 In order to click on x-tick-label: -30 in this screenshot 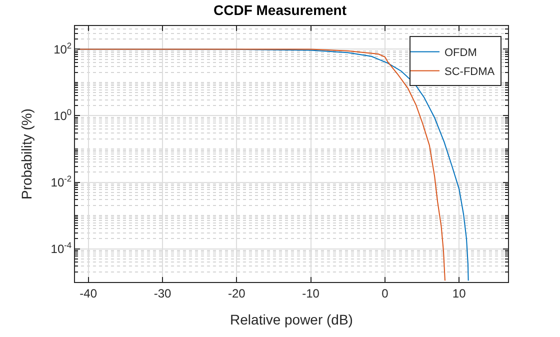, I will do `click(163, 293)`.